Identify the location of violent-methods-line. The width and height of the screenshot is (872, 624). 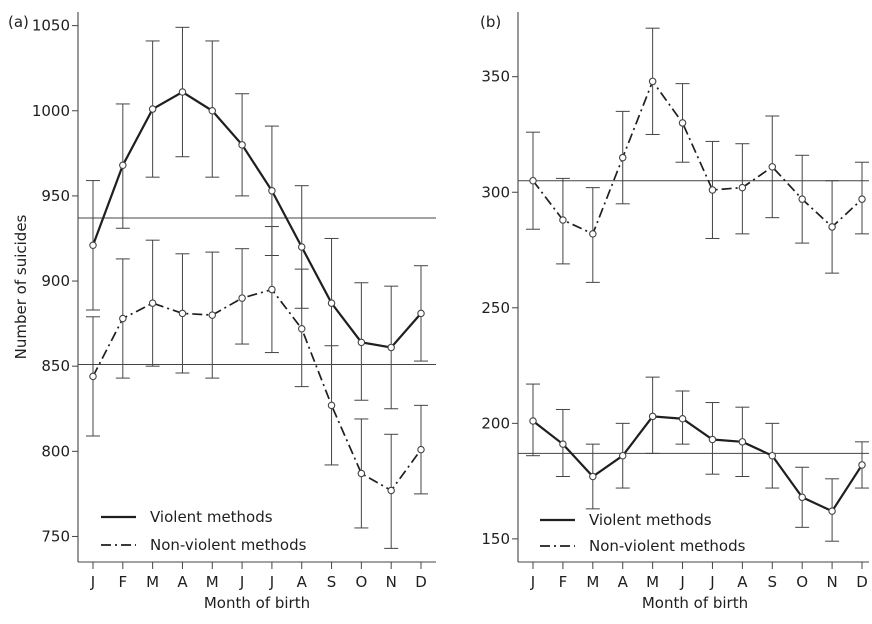
(697, 464).